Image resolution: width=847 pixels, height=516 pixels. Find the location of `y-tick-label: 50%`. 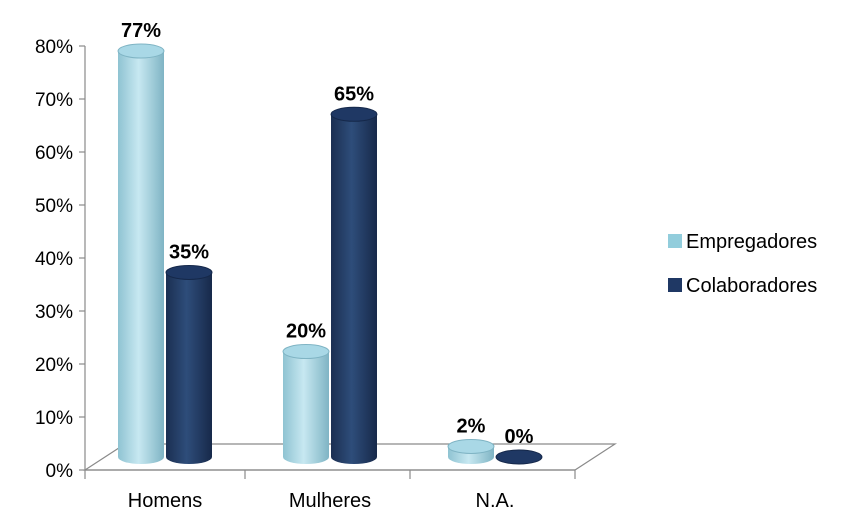

y-tick-label: 50% is located at coordinates (54, 206).